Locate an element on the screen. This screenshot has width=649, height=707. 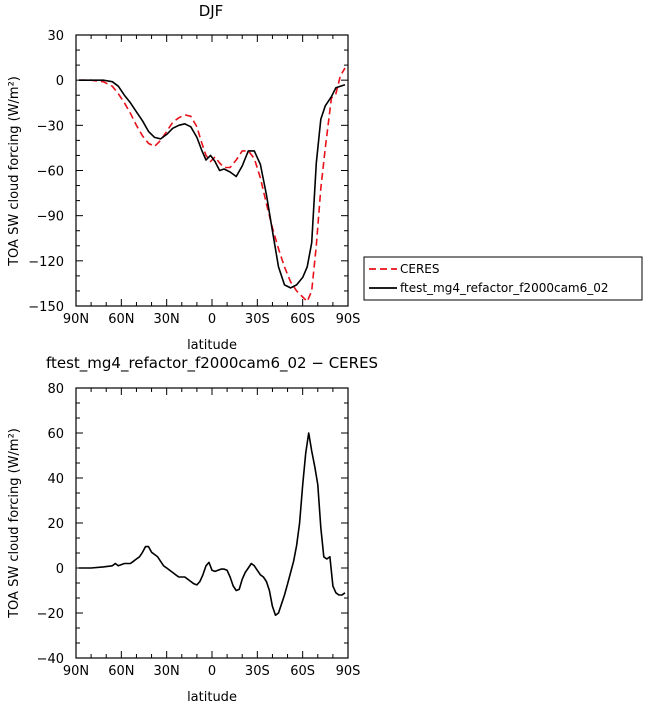
bottom-y-tick-label: 0 is located at coordinates (60, 569).